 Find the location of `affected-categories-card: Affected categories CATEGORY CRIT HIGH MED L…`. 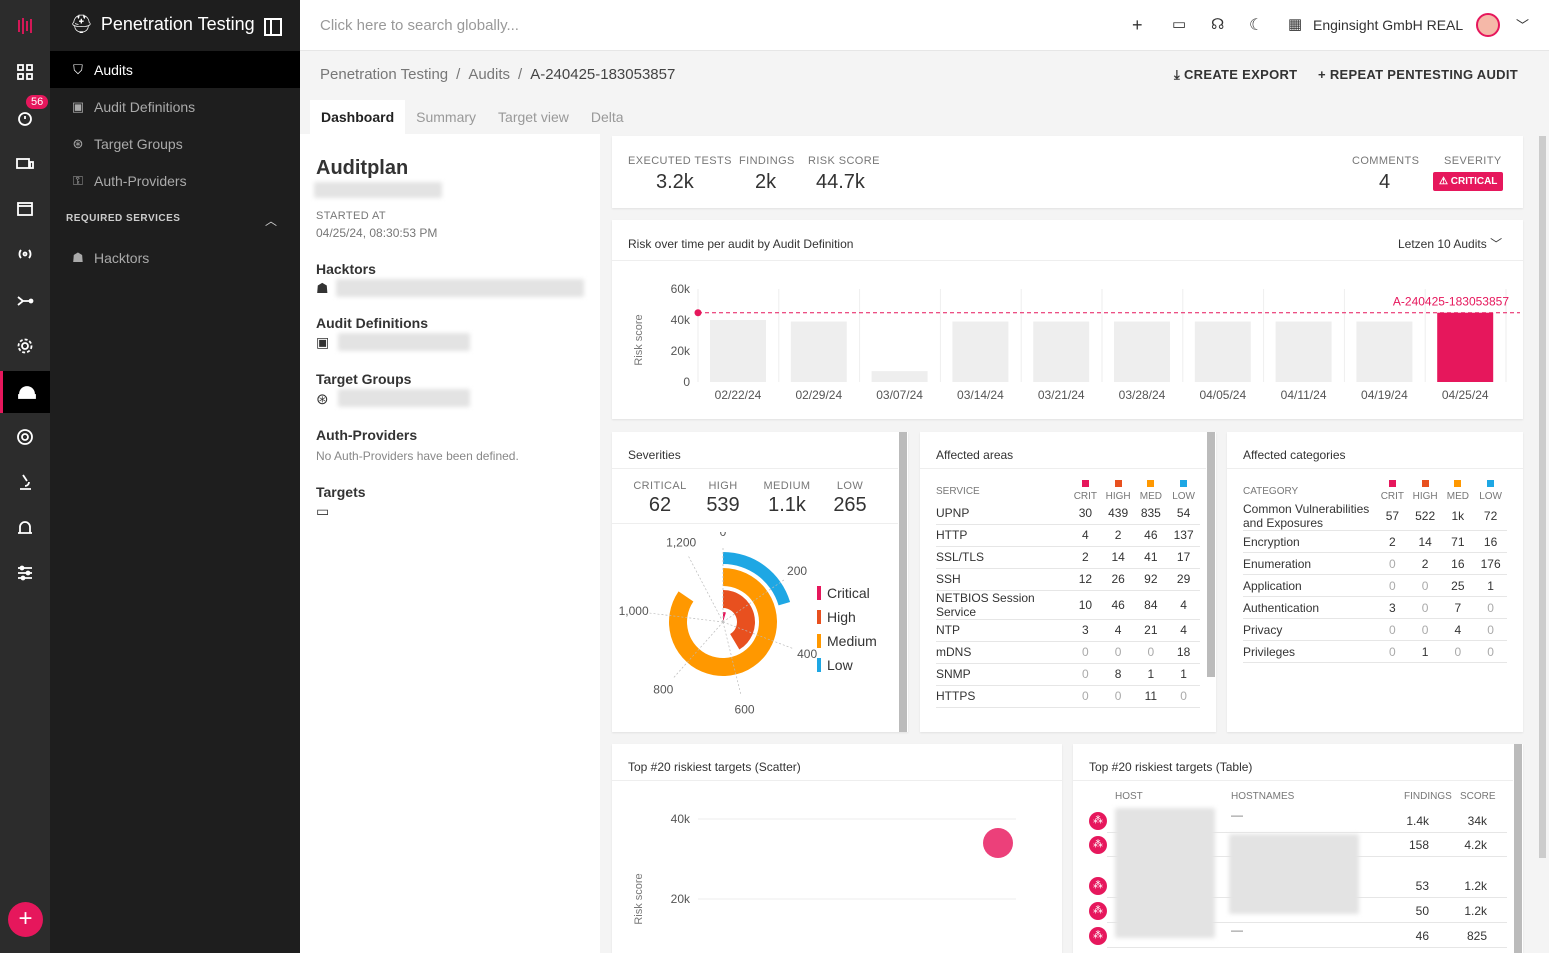

affected-categories-card: Affected categories CATEGORY CRIT HIGH MED L… is located at coordinates (1375, 582).